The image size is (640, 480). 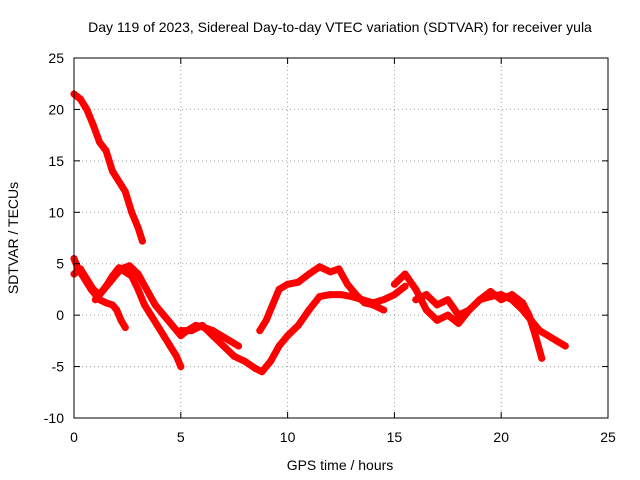 What do you see at coordinates (395, 437) in the screenshot?
I see `x-tick-label: 15` at bounding box center [395, 437].